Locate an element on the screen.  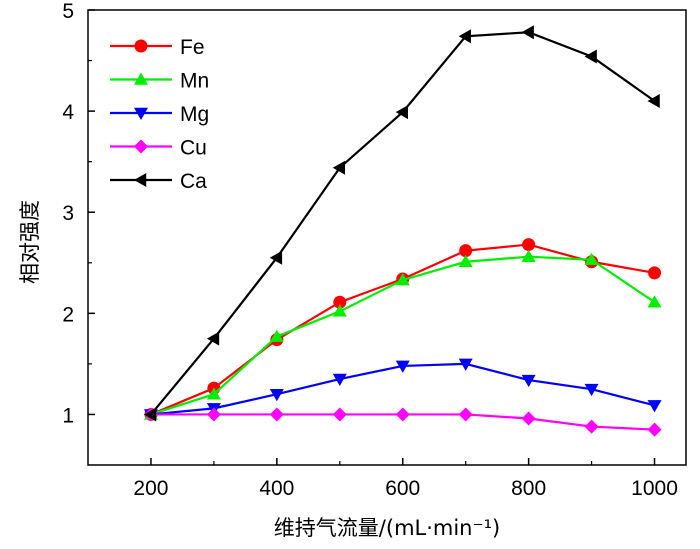
series-cu is located at coordinates (402, 422).